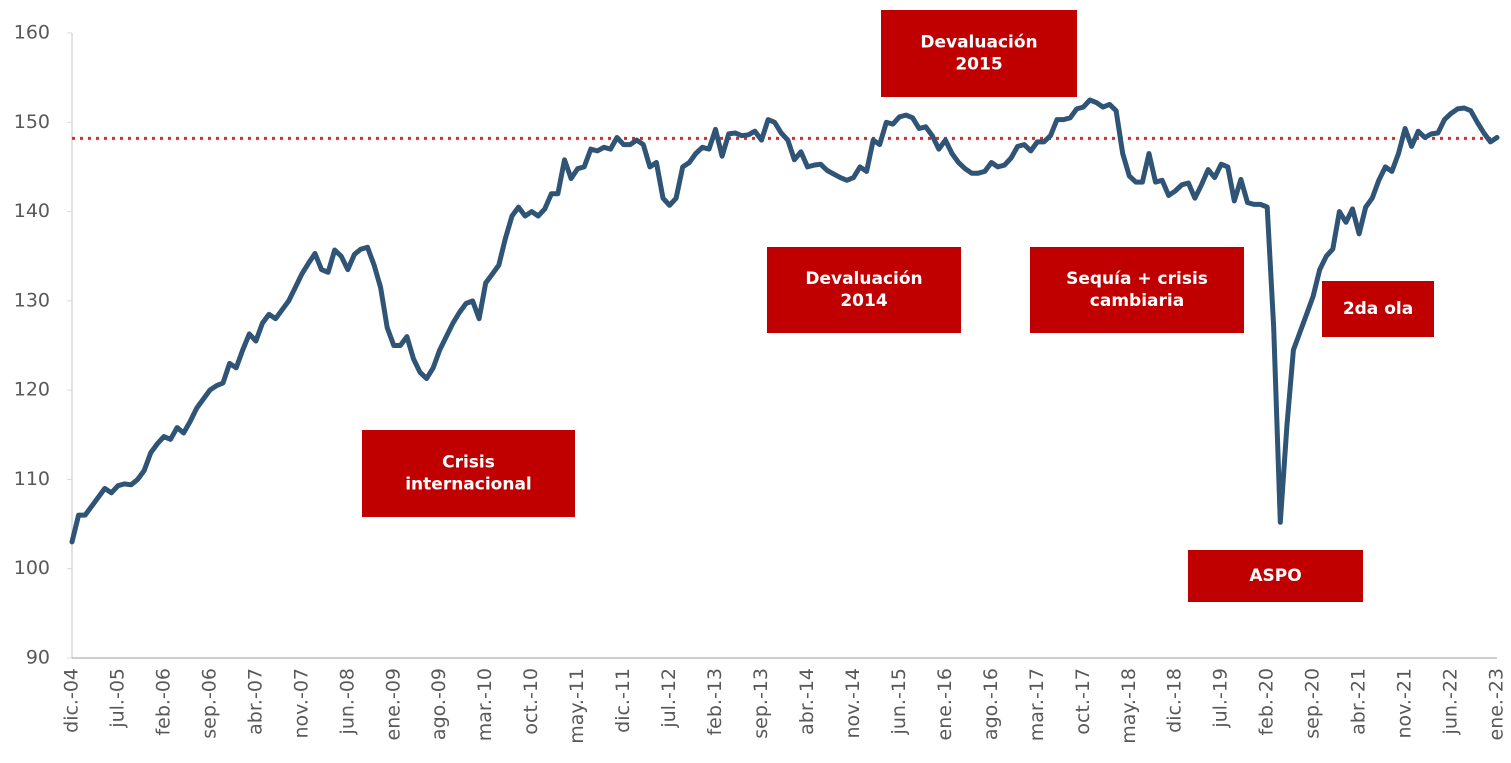 This screenshot has width=1511, height=763. Describe the element at coordinates (468, 485) in the screenshot. I see `annotation-text: internacional` at that location.